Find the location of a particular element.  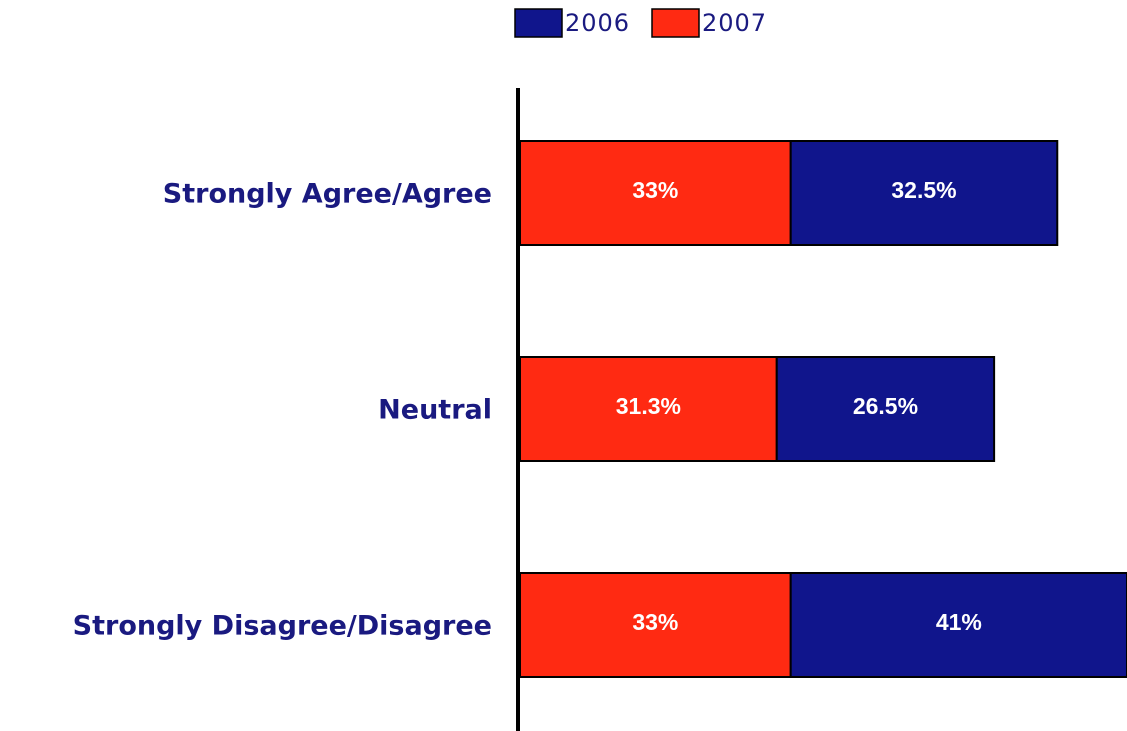

bar-2006-neutral is located at coordinates (885, 409).